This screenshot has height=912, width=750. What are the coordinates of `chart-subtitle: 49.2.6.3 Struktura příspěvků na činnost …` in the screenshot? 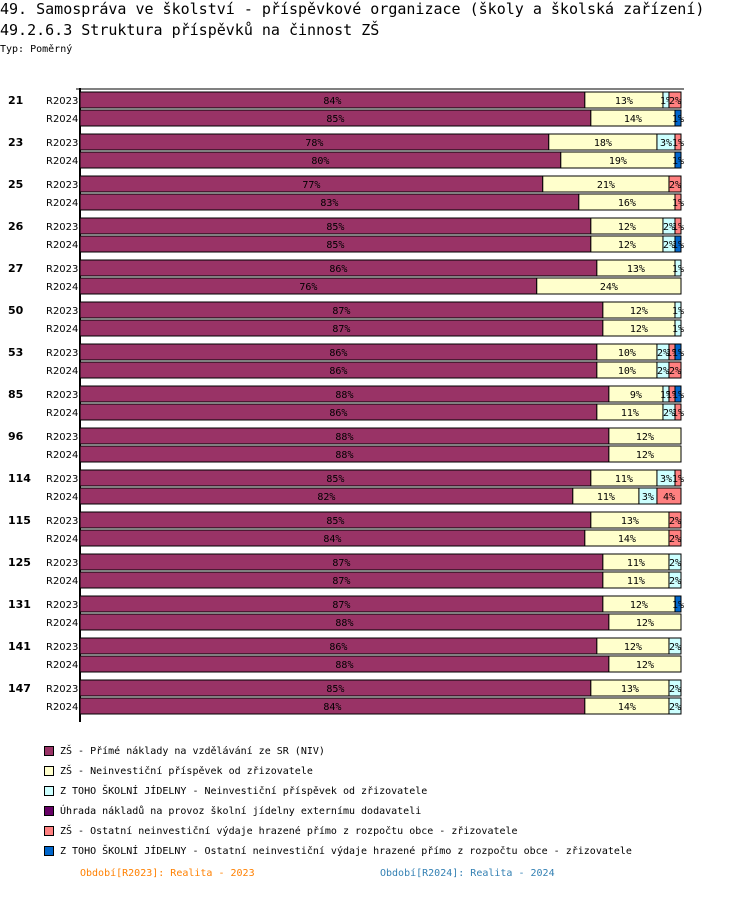 It's located at (190, 30).